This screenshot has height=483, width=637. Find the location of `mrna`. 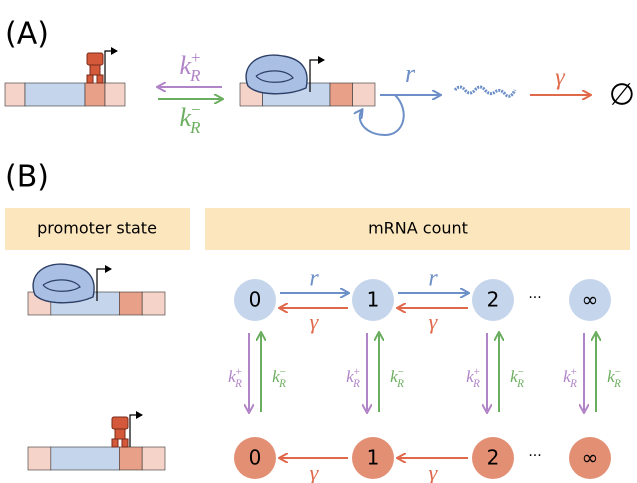

mrna is located at coordinates (485, 91).